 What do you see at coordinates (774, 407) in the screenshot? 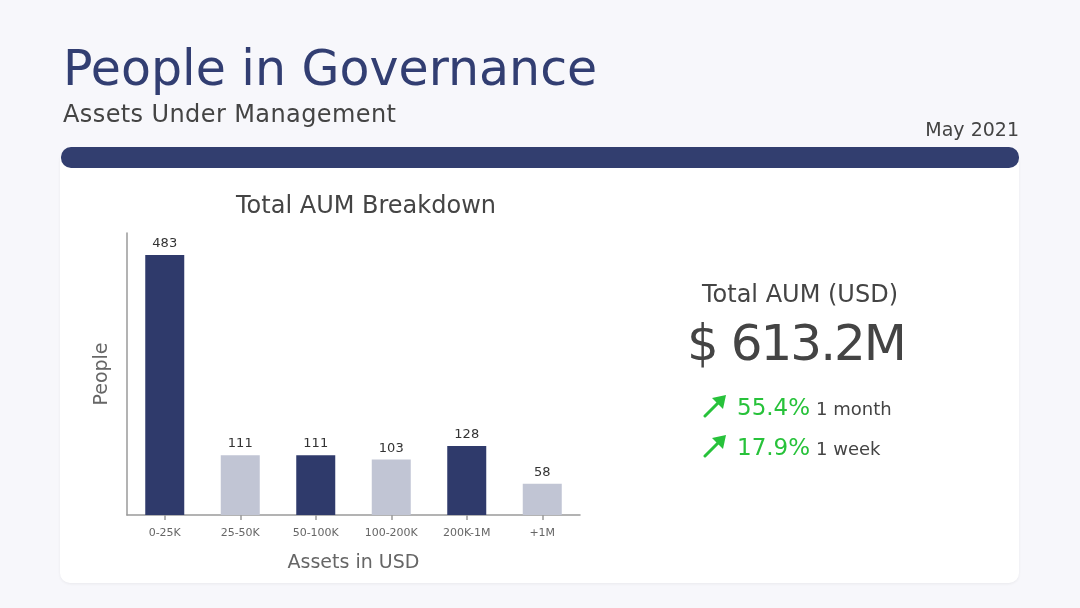
I see `text: 55.4%` at bounding box center [774, 407].